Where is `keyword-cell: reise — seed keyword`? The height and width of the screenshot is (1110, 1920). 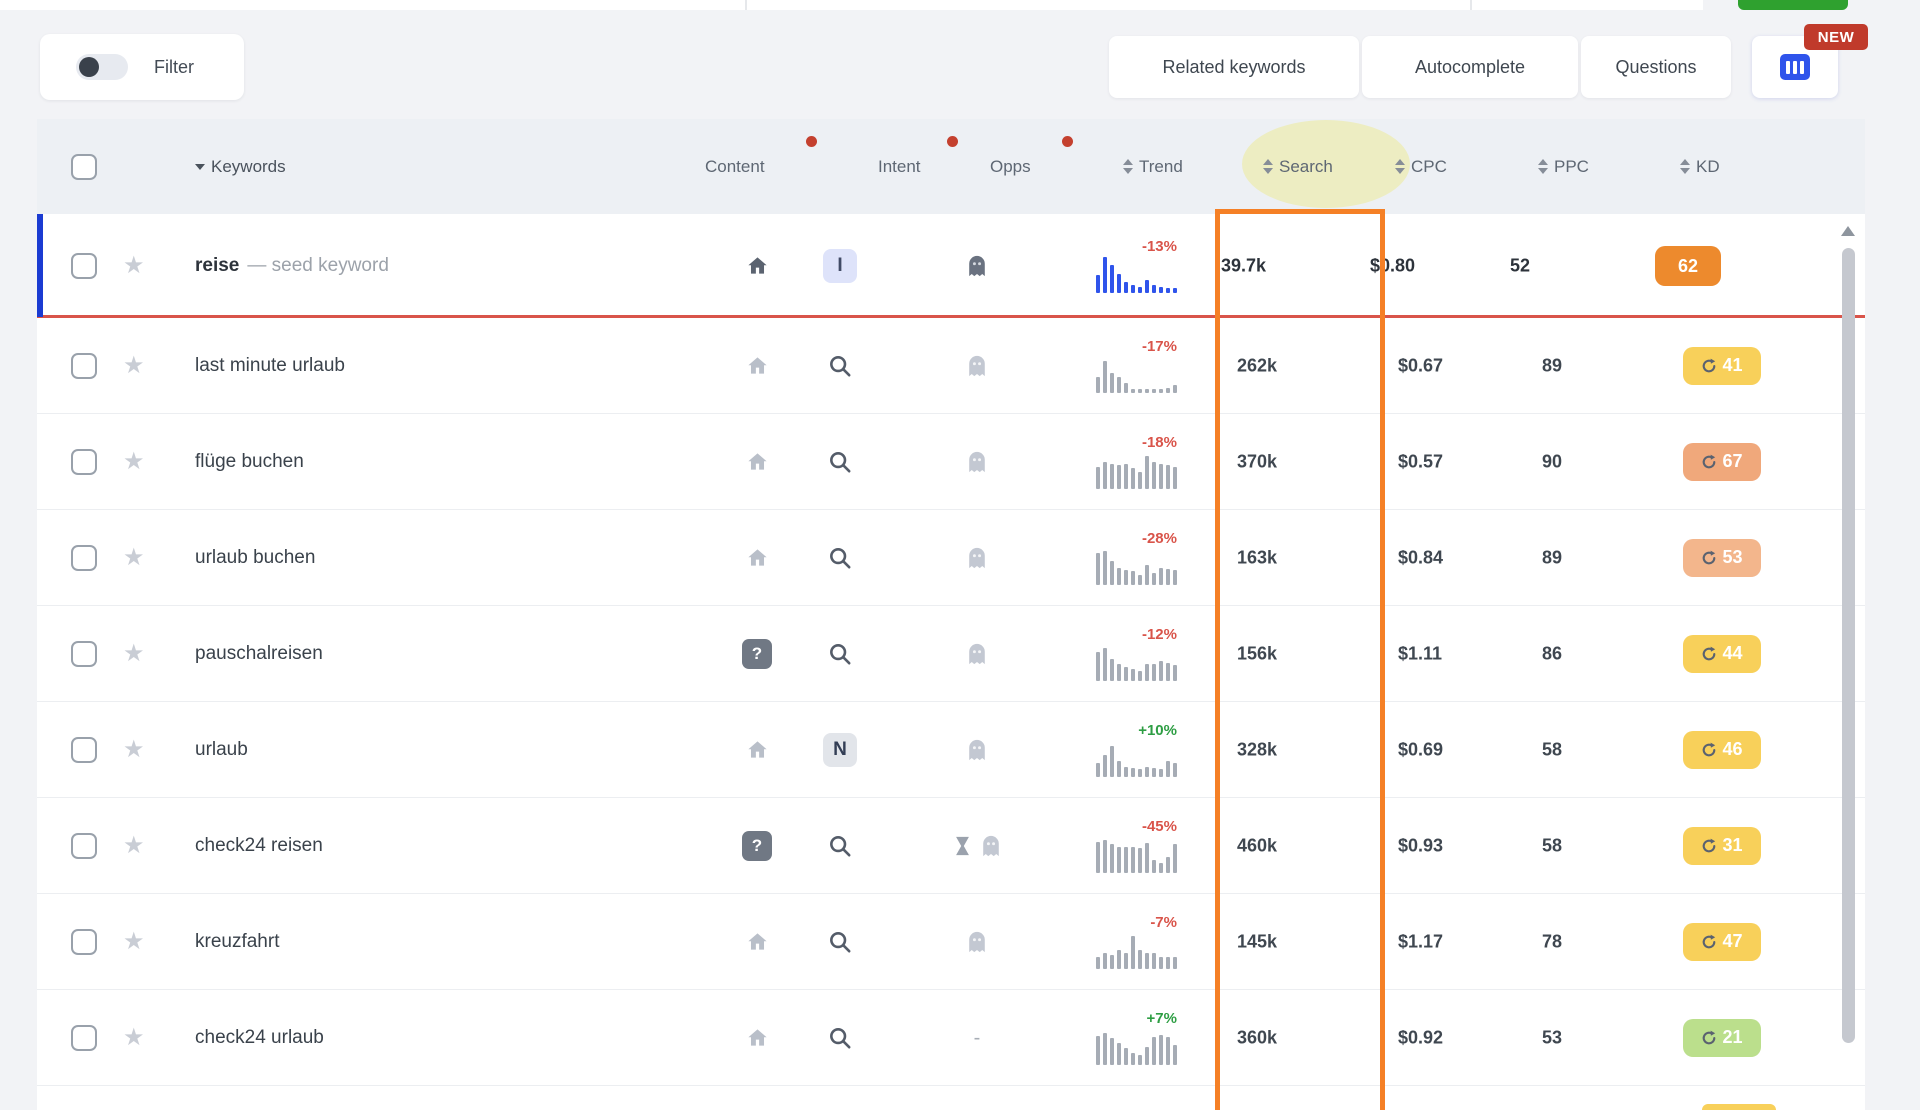 keyword-cell: reise — seed keyword is located at coordinates (292, 266).